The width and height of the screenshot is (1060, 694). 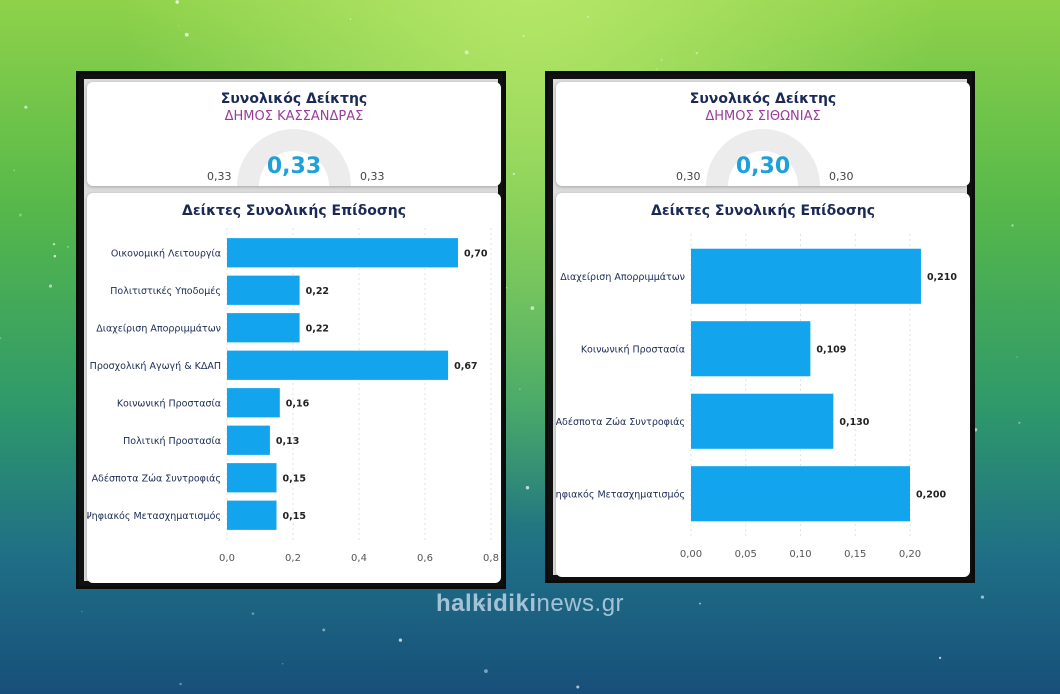 I want to click on x-tick-label: 0,0, so click(x=227, y=558).